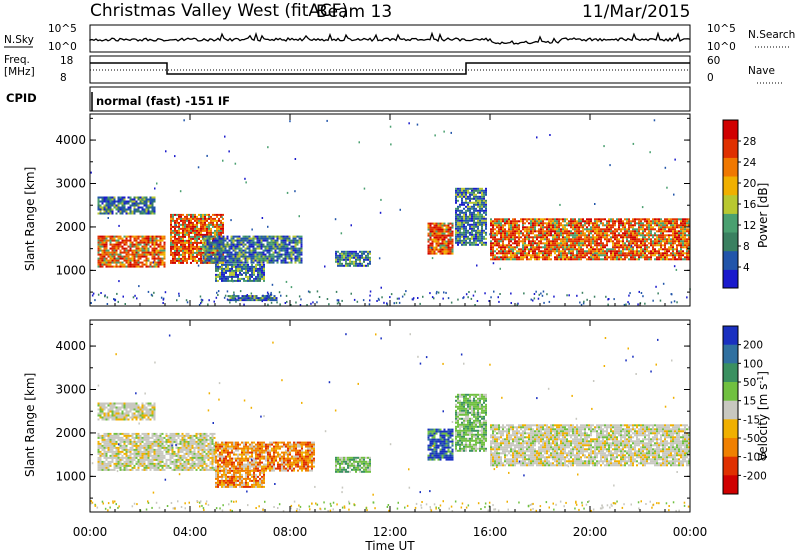 The image size is (800, 554). Describe the element at coordinates (70, 227) in the screenshot. I see `y-tick-label: 2000` at that location.